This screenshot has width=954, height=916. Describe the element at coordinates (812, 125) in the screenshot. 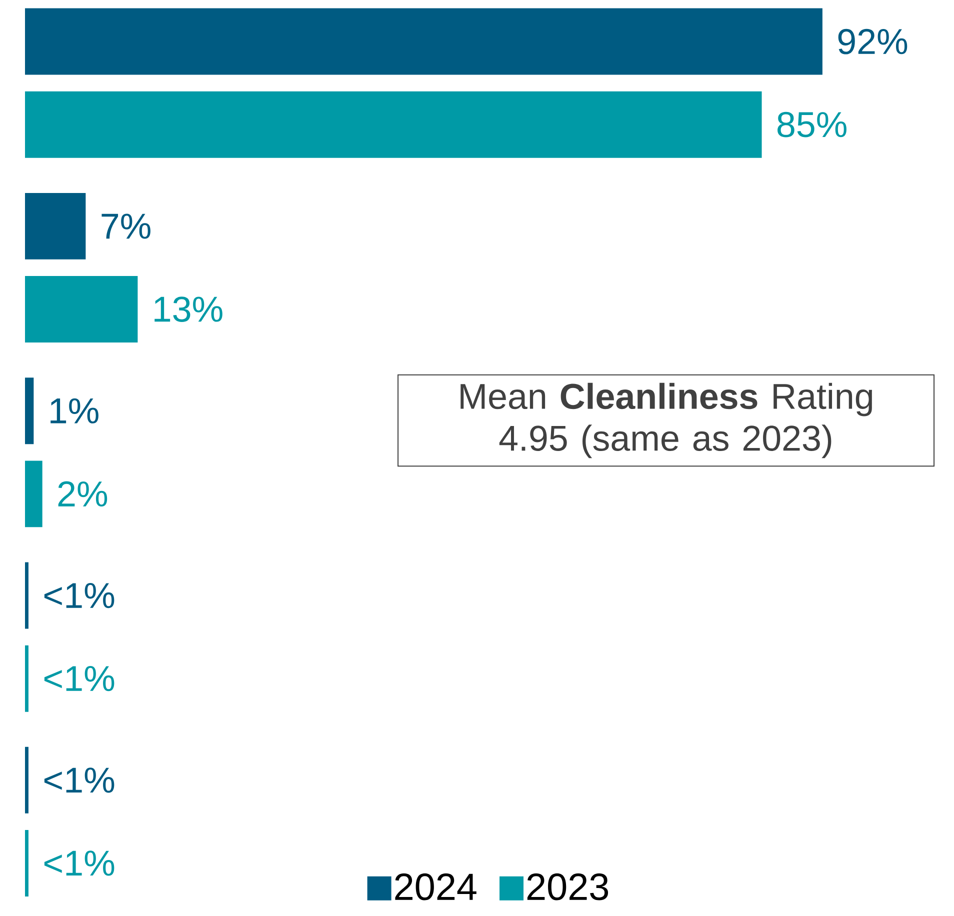

I see `data-label: 85%` at that location.